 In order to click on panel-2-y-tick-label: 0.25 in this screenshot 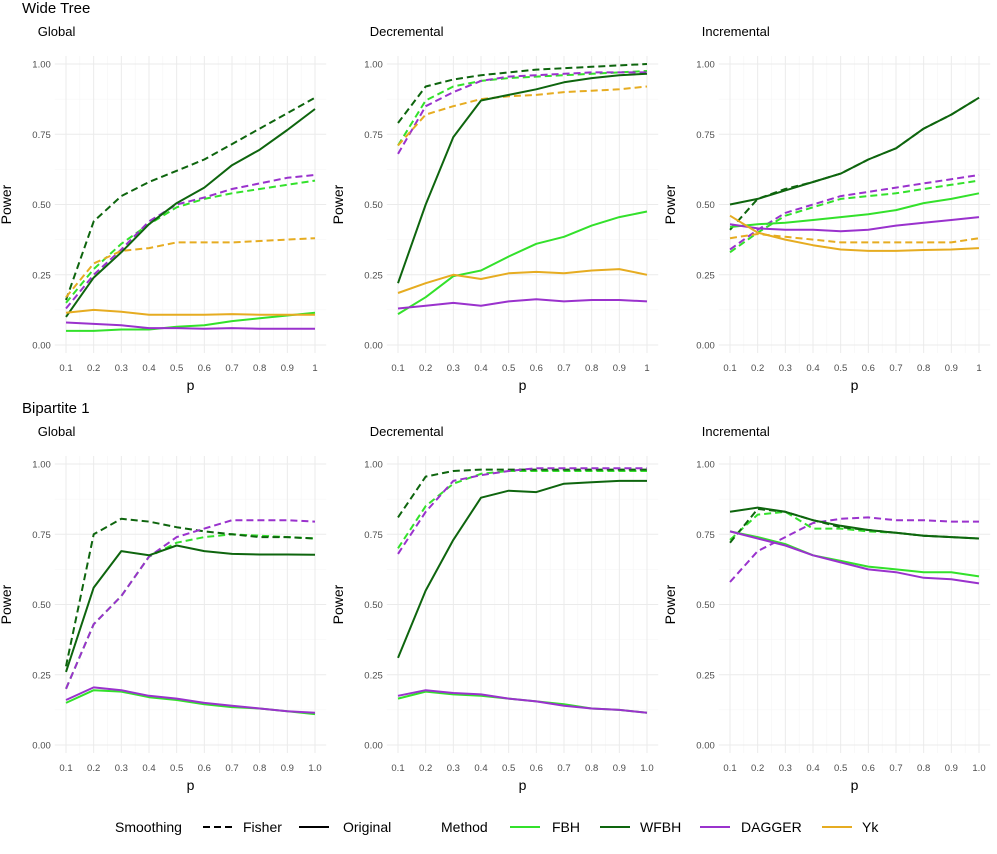, I will do `click(373, 275)`.